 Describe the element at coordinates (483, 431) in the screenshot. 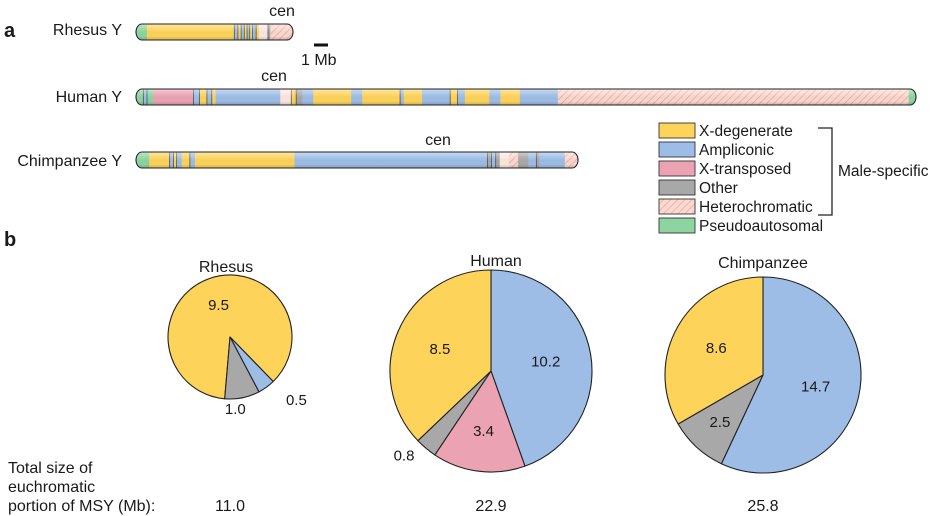

I see `human-slice-label-x-transposed: 3.4` at that location.